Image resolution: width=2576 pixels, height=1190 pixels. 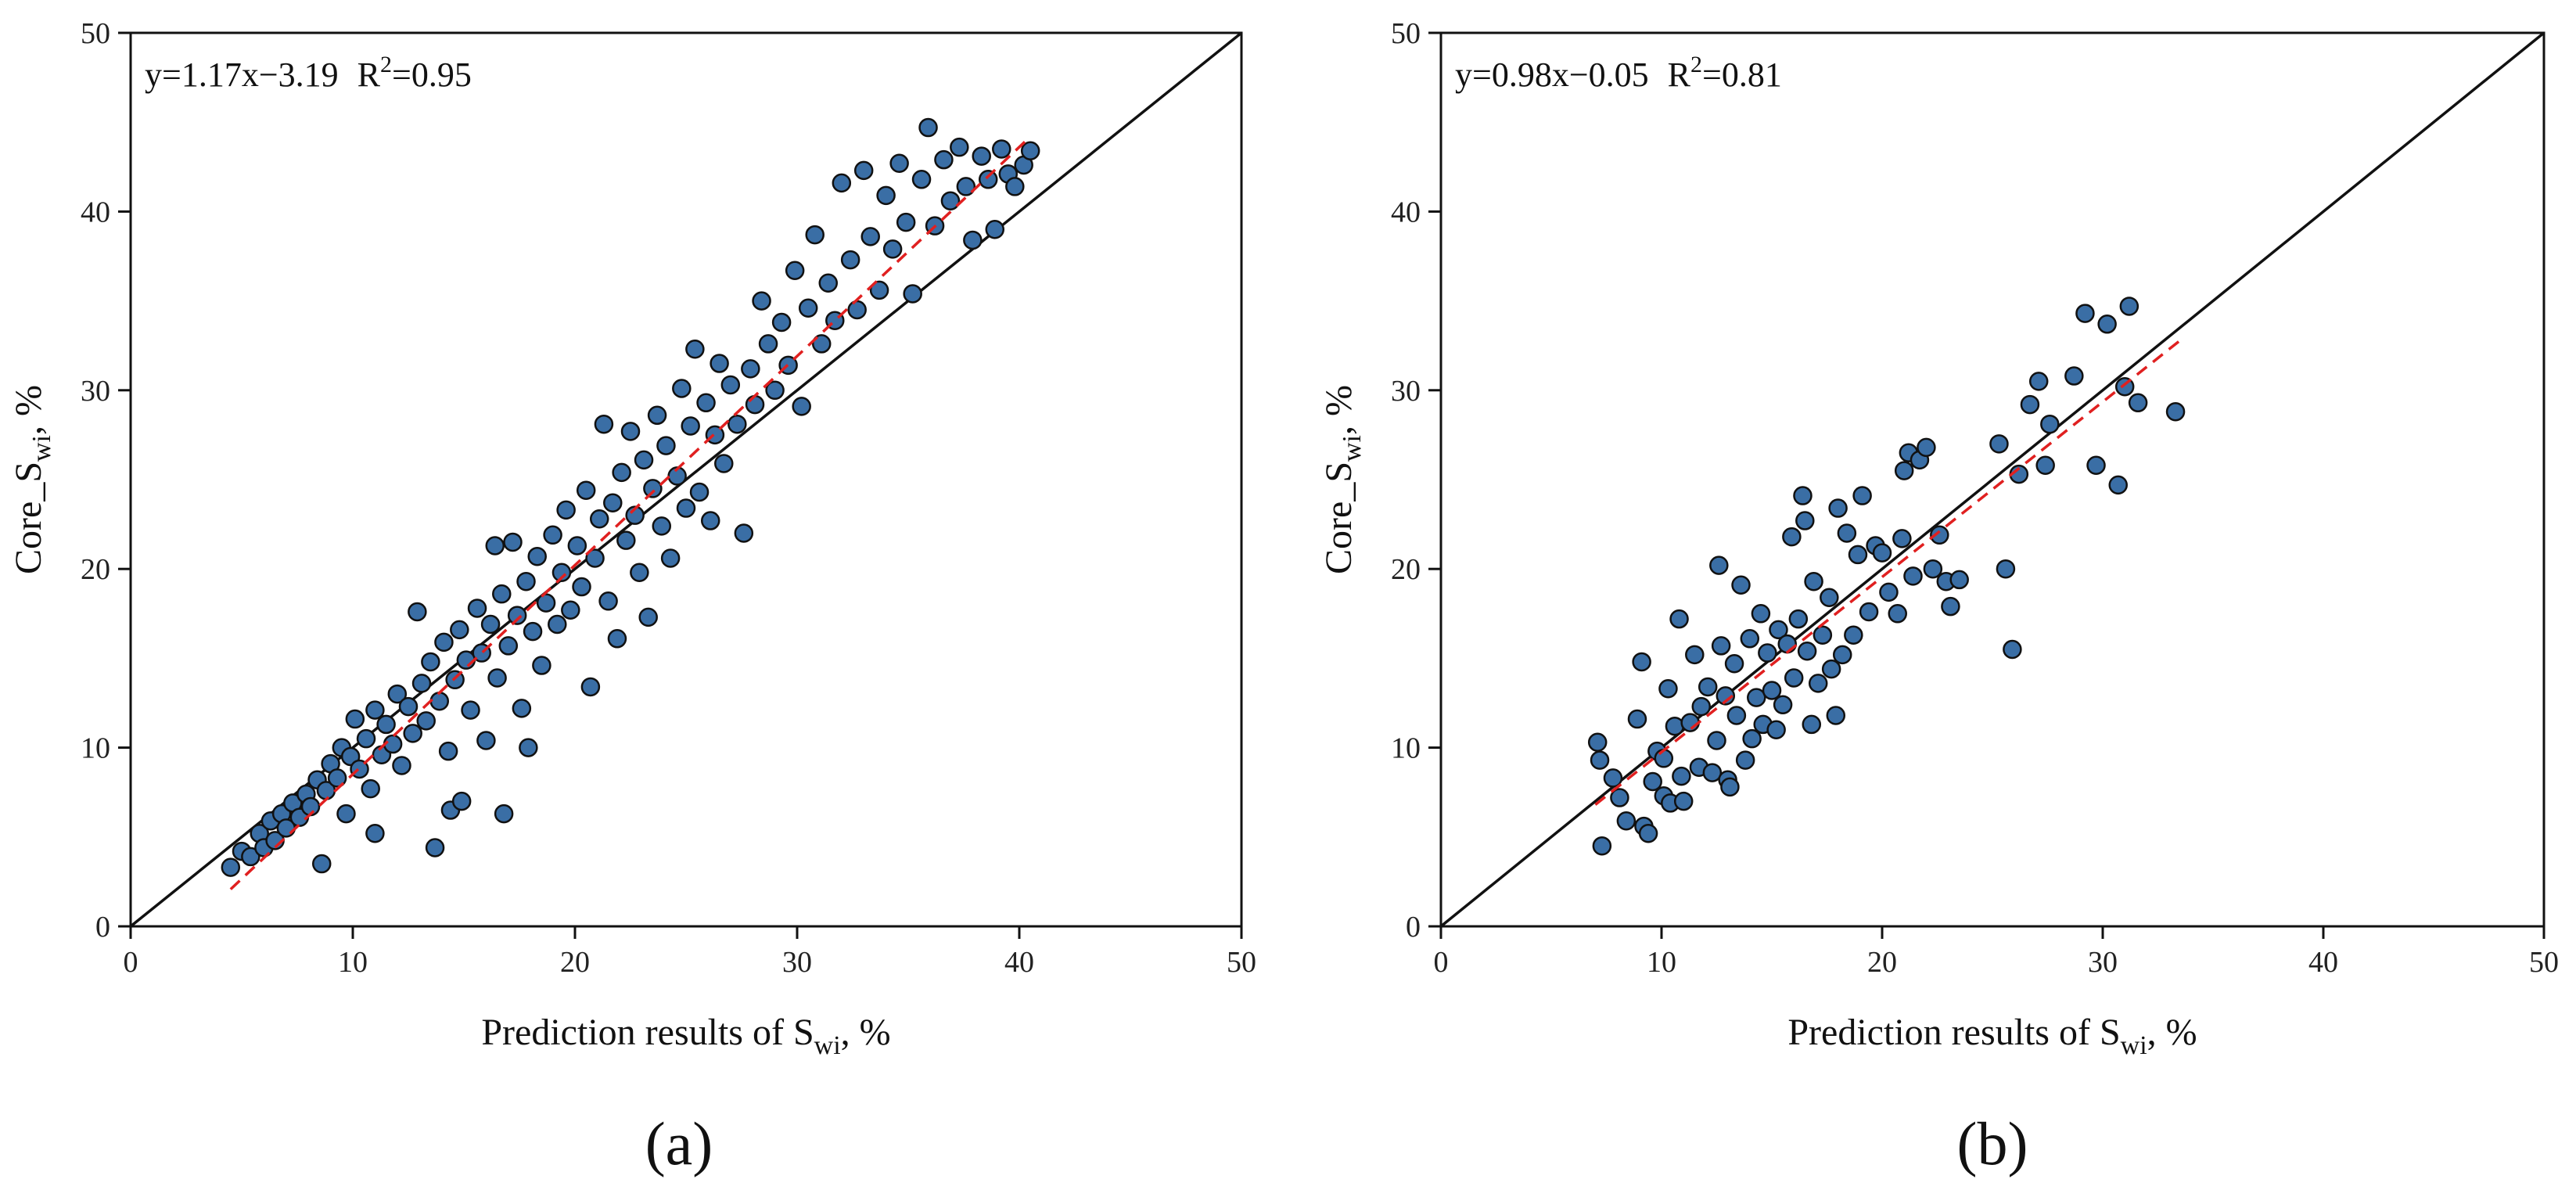 I want to click on x-tick-label-b: 30, so click(x=2103, y=962).